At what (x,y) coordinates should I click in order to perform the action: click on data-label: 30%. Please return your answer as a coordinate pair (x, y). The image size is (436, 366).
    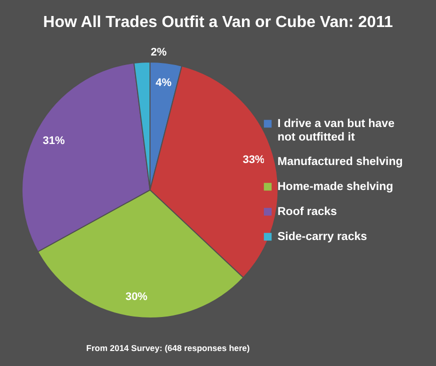
    Looking at the image, I should click on (136, 297).